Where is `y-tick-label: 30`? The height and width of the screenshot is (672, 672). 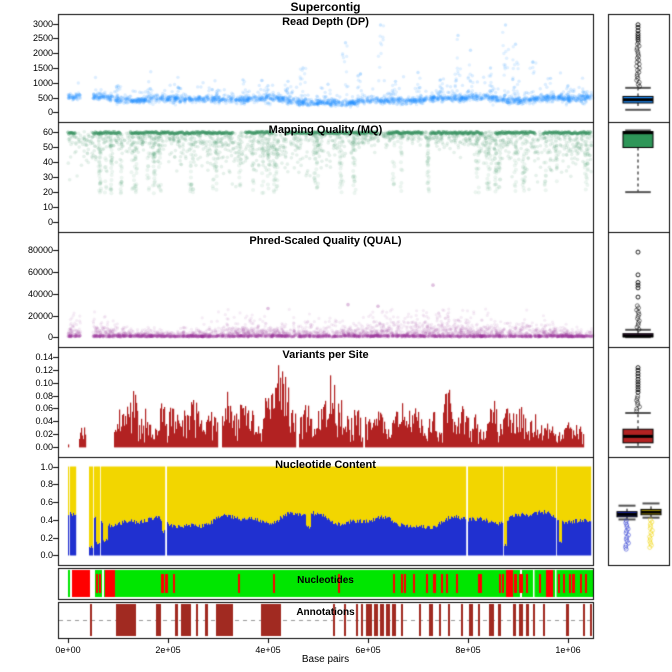 y-tick-label: 30 is located at coordinates (47, 177).